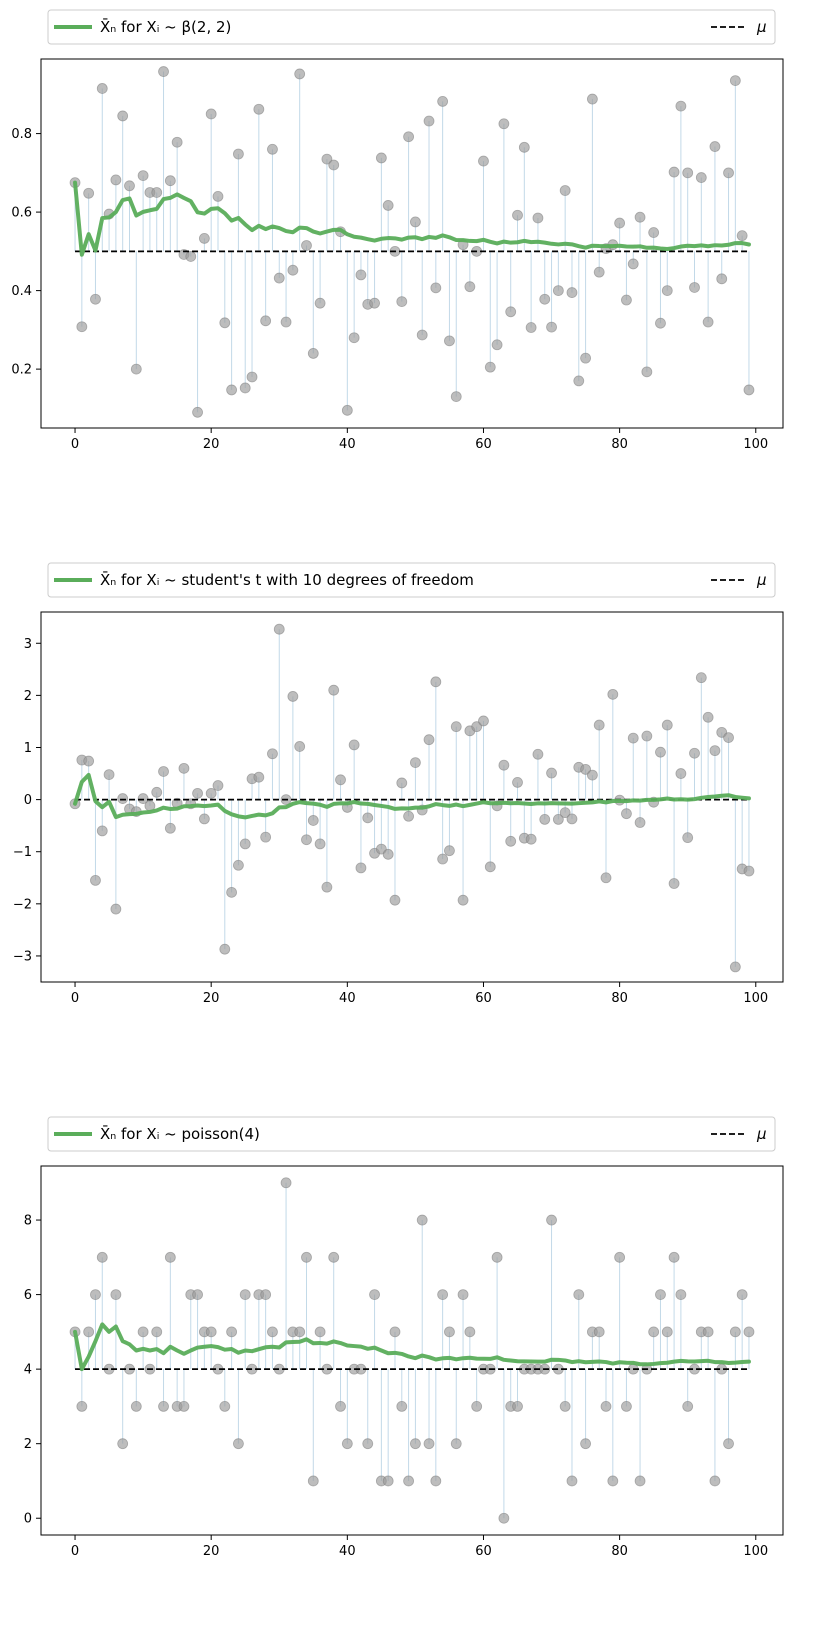 This screenshot has width=826, height=1635. What do you see at coordinates (211, 444) in the screenshot?
I see `x-tick-label: 20` at bounding box center [211, 444].